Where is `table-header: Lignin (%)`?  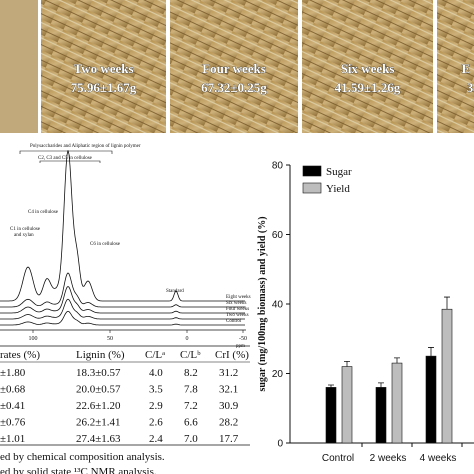
table-header: Lignin (%) is located at coordinates (100, 355).